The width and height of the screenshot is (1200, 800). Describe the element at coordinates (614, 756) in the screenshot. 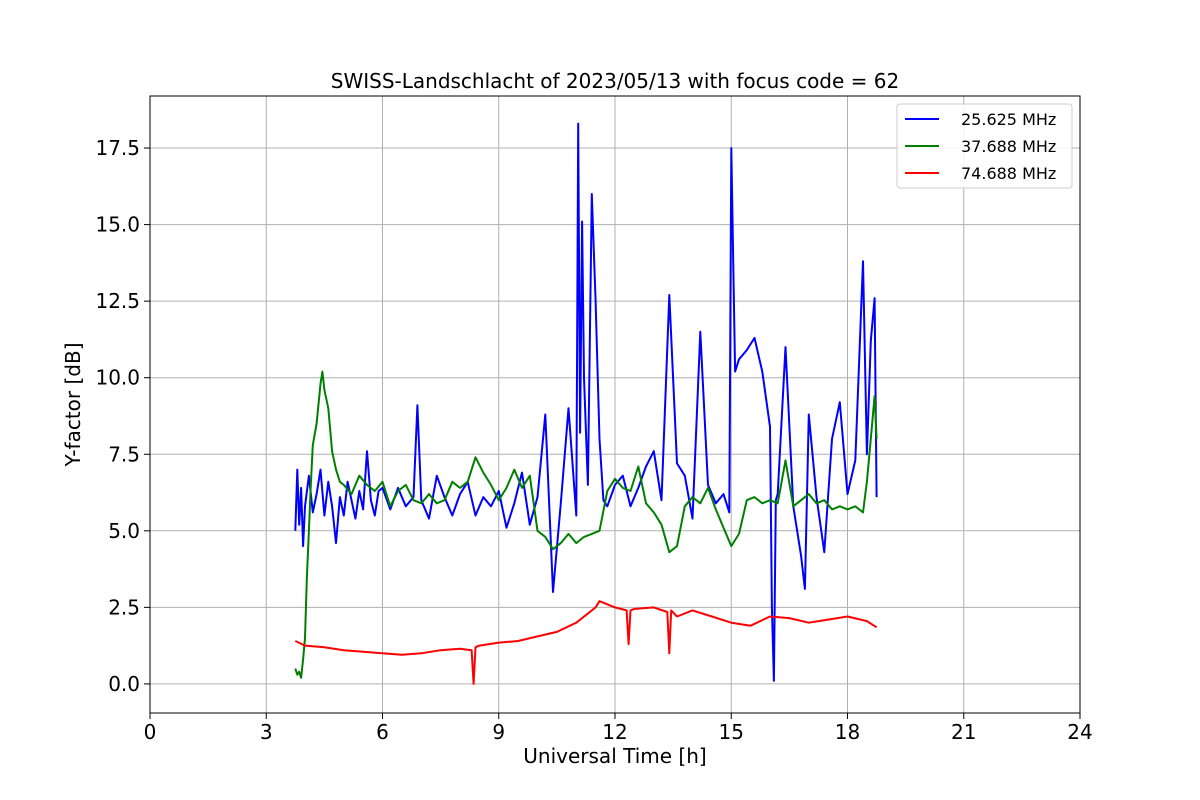

I see `x-axis-label: Universal Time [h]` at that location.